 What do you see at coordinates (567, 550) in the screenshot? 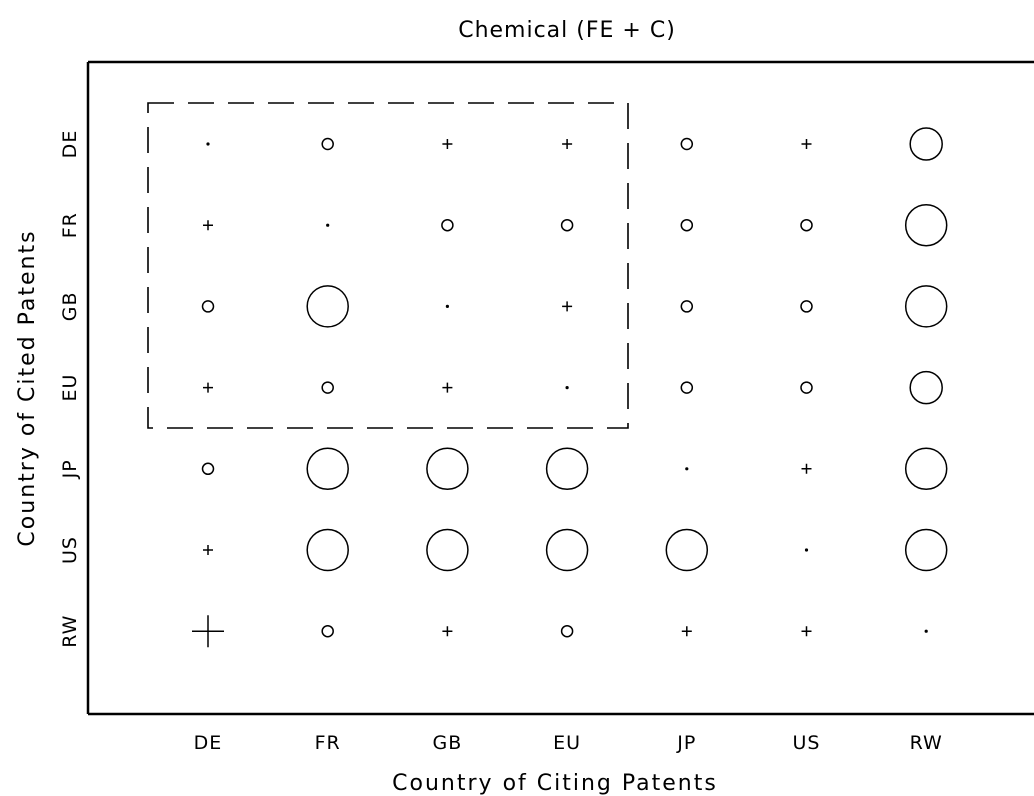
I see `marker-eu-us` at bounding box center [567, 550].